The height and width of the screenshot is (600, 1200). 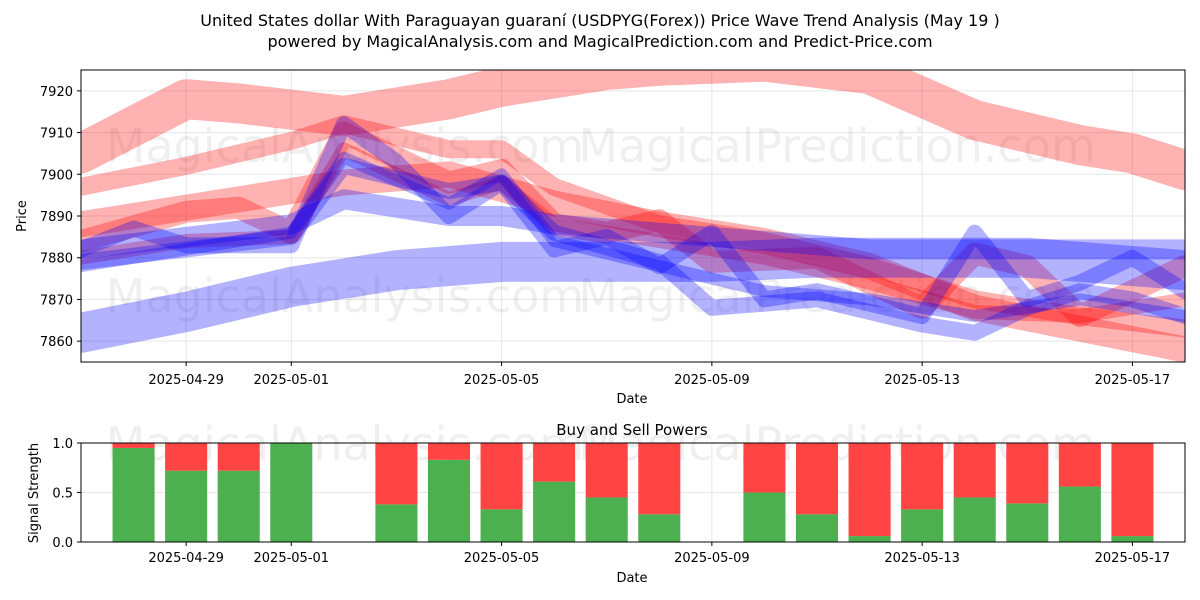 What do you see at coordinates (186, 558) in the screenshot?
I see `bottom-x-tick-label: 2025-04-29` at bounding box center [186, 558].